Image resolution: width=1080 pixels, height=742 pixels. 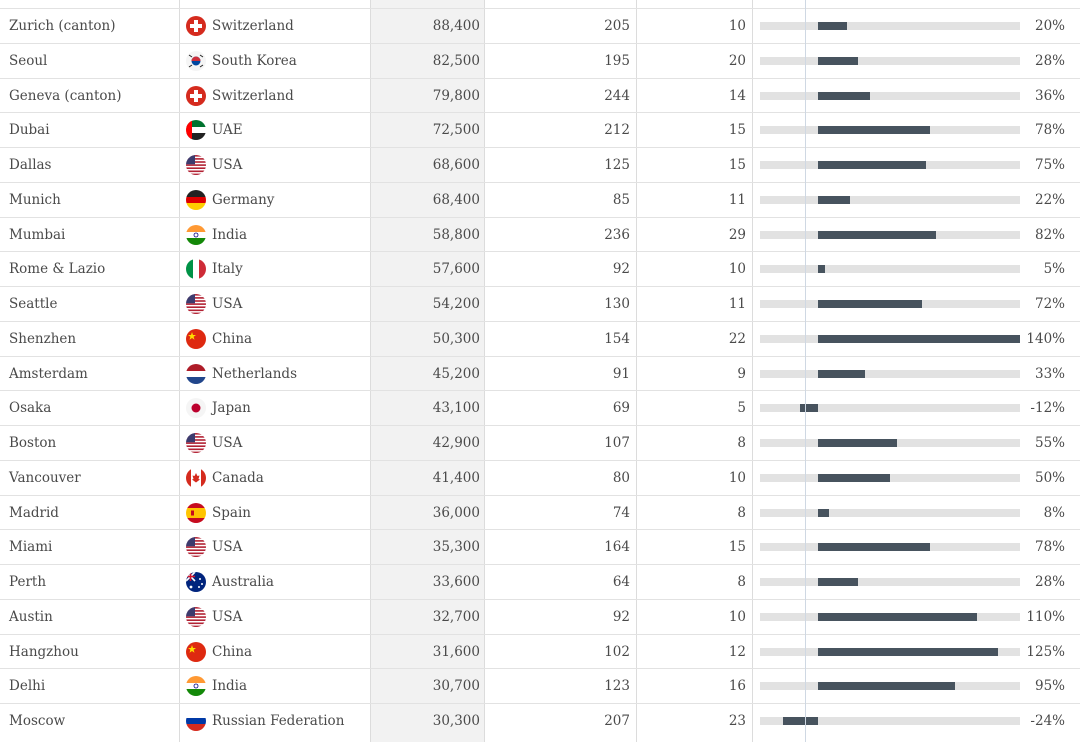 What do you see at coordinates (540, 95) in the screenshot?
I see `table-row: Geneva (canton) Switzerland 79,800 244 14 36%` at bounding box center [540, 95].